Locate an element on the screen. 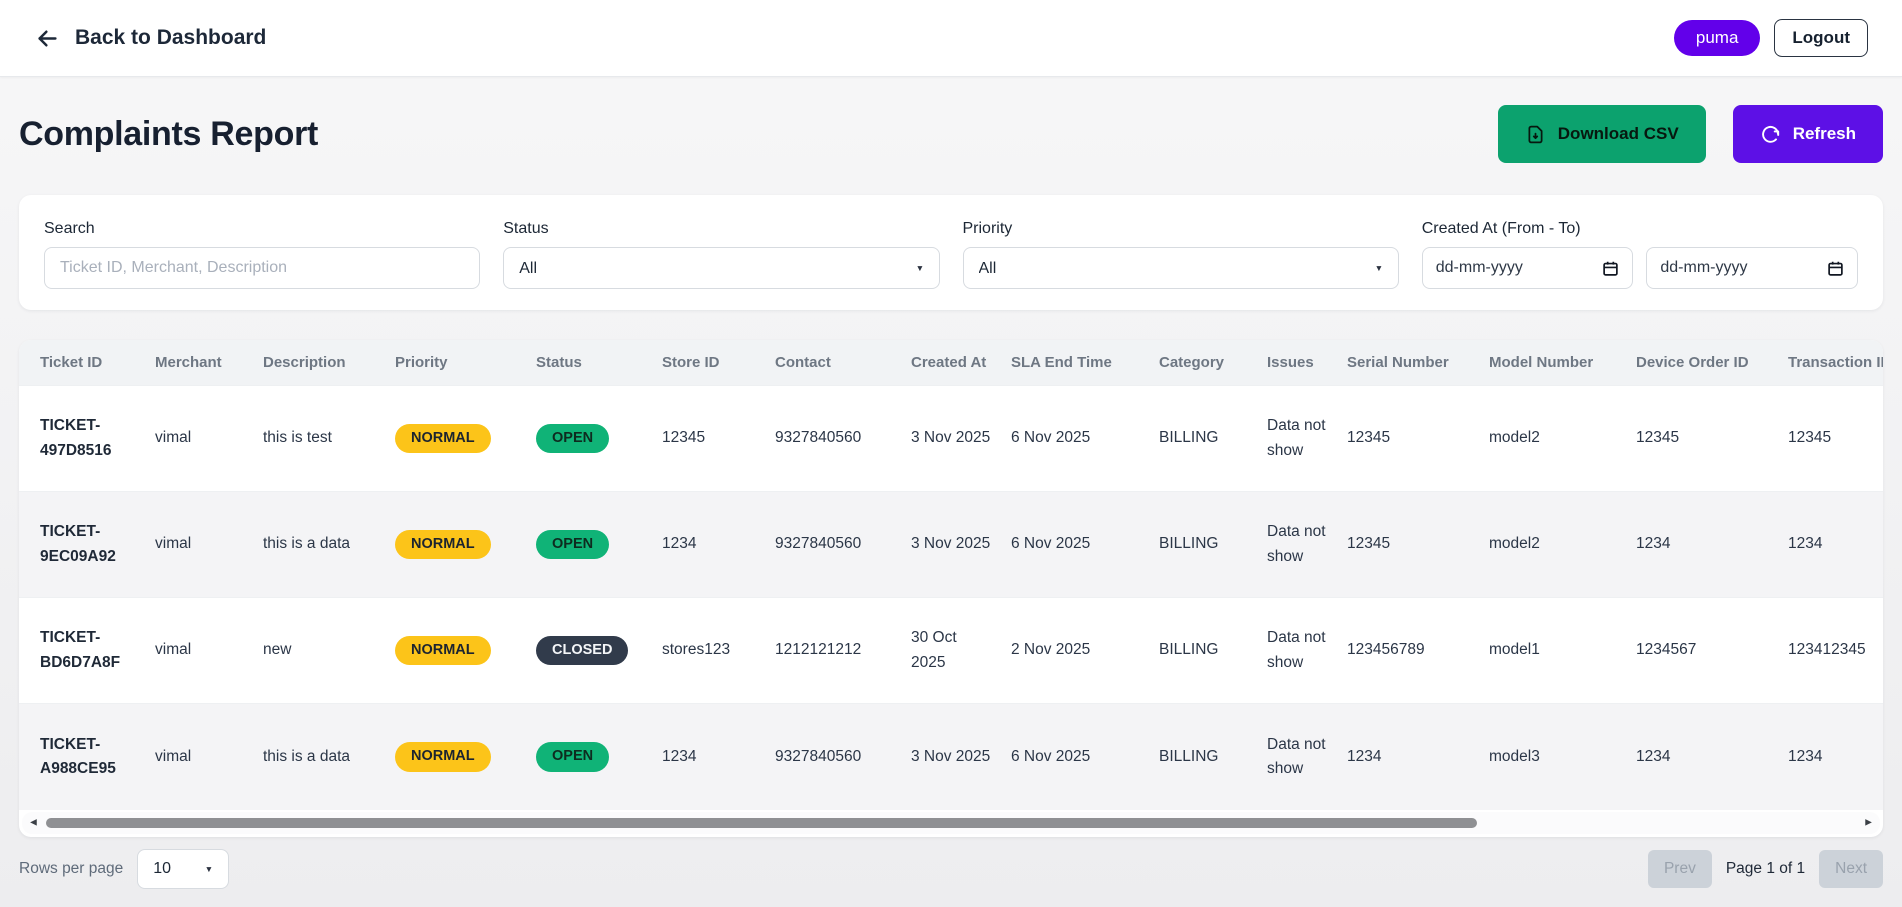 Image resolution: width=1902 pixels, height=907 pixels. cell-ticket-id: TICKET-A988CE95 is located at coordinates (78, 756).